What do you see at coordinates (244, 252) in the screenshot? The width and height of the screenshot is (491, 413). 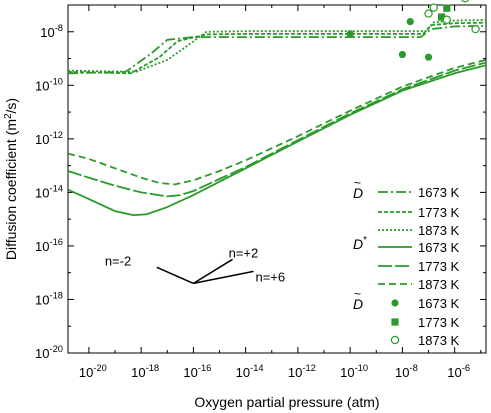 I see `slope-label: n=+2` at bounding box center [244, 252].